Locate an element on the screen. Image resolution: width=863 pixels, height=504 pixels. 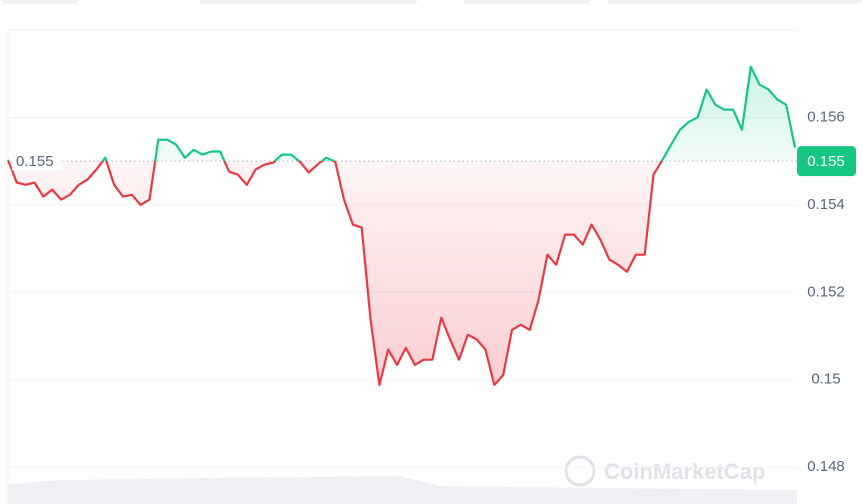
y-tick-label: 0.154 is located at coordinates (826, 204).